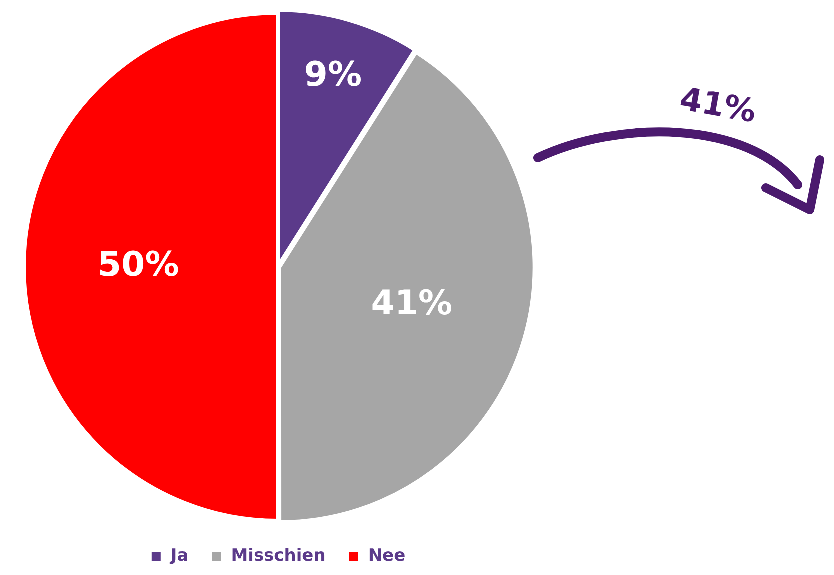  What do you see at coordinates (387, 556) in the screenshot?
I see `legend-label: Nee` at bounding box center [387, 556].